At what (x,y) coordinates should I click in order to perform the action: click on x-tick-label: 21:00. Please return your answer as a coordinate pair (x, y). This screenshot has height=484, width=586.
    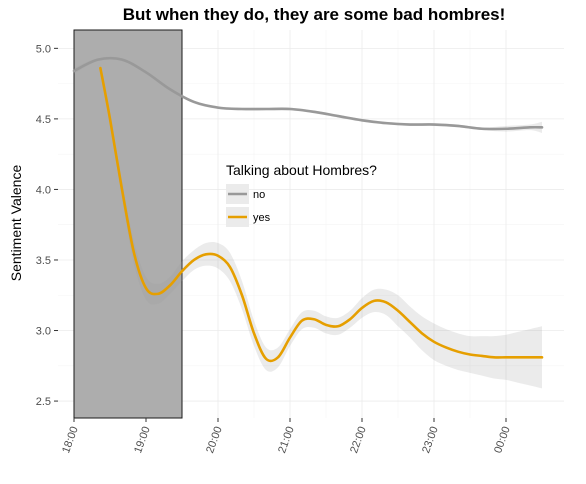
    Looking at the image, I should click on (286, 440).